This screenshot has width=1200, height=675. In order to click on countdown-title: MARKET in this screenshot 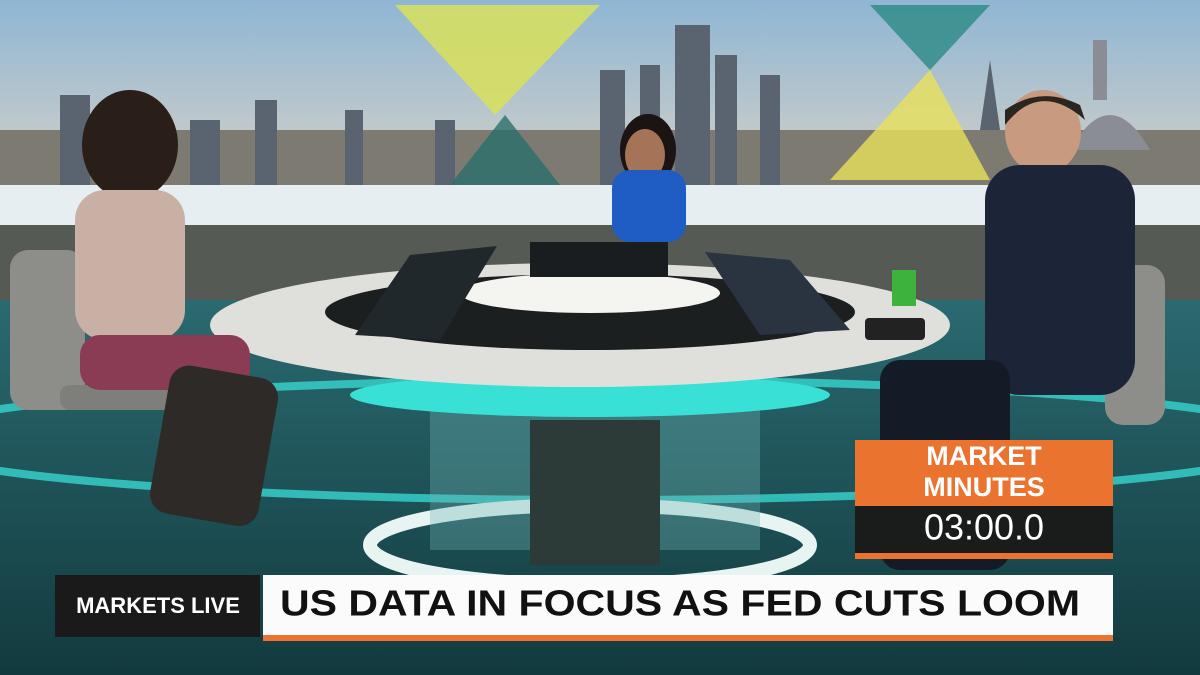, I will do `click(984, 456)`.